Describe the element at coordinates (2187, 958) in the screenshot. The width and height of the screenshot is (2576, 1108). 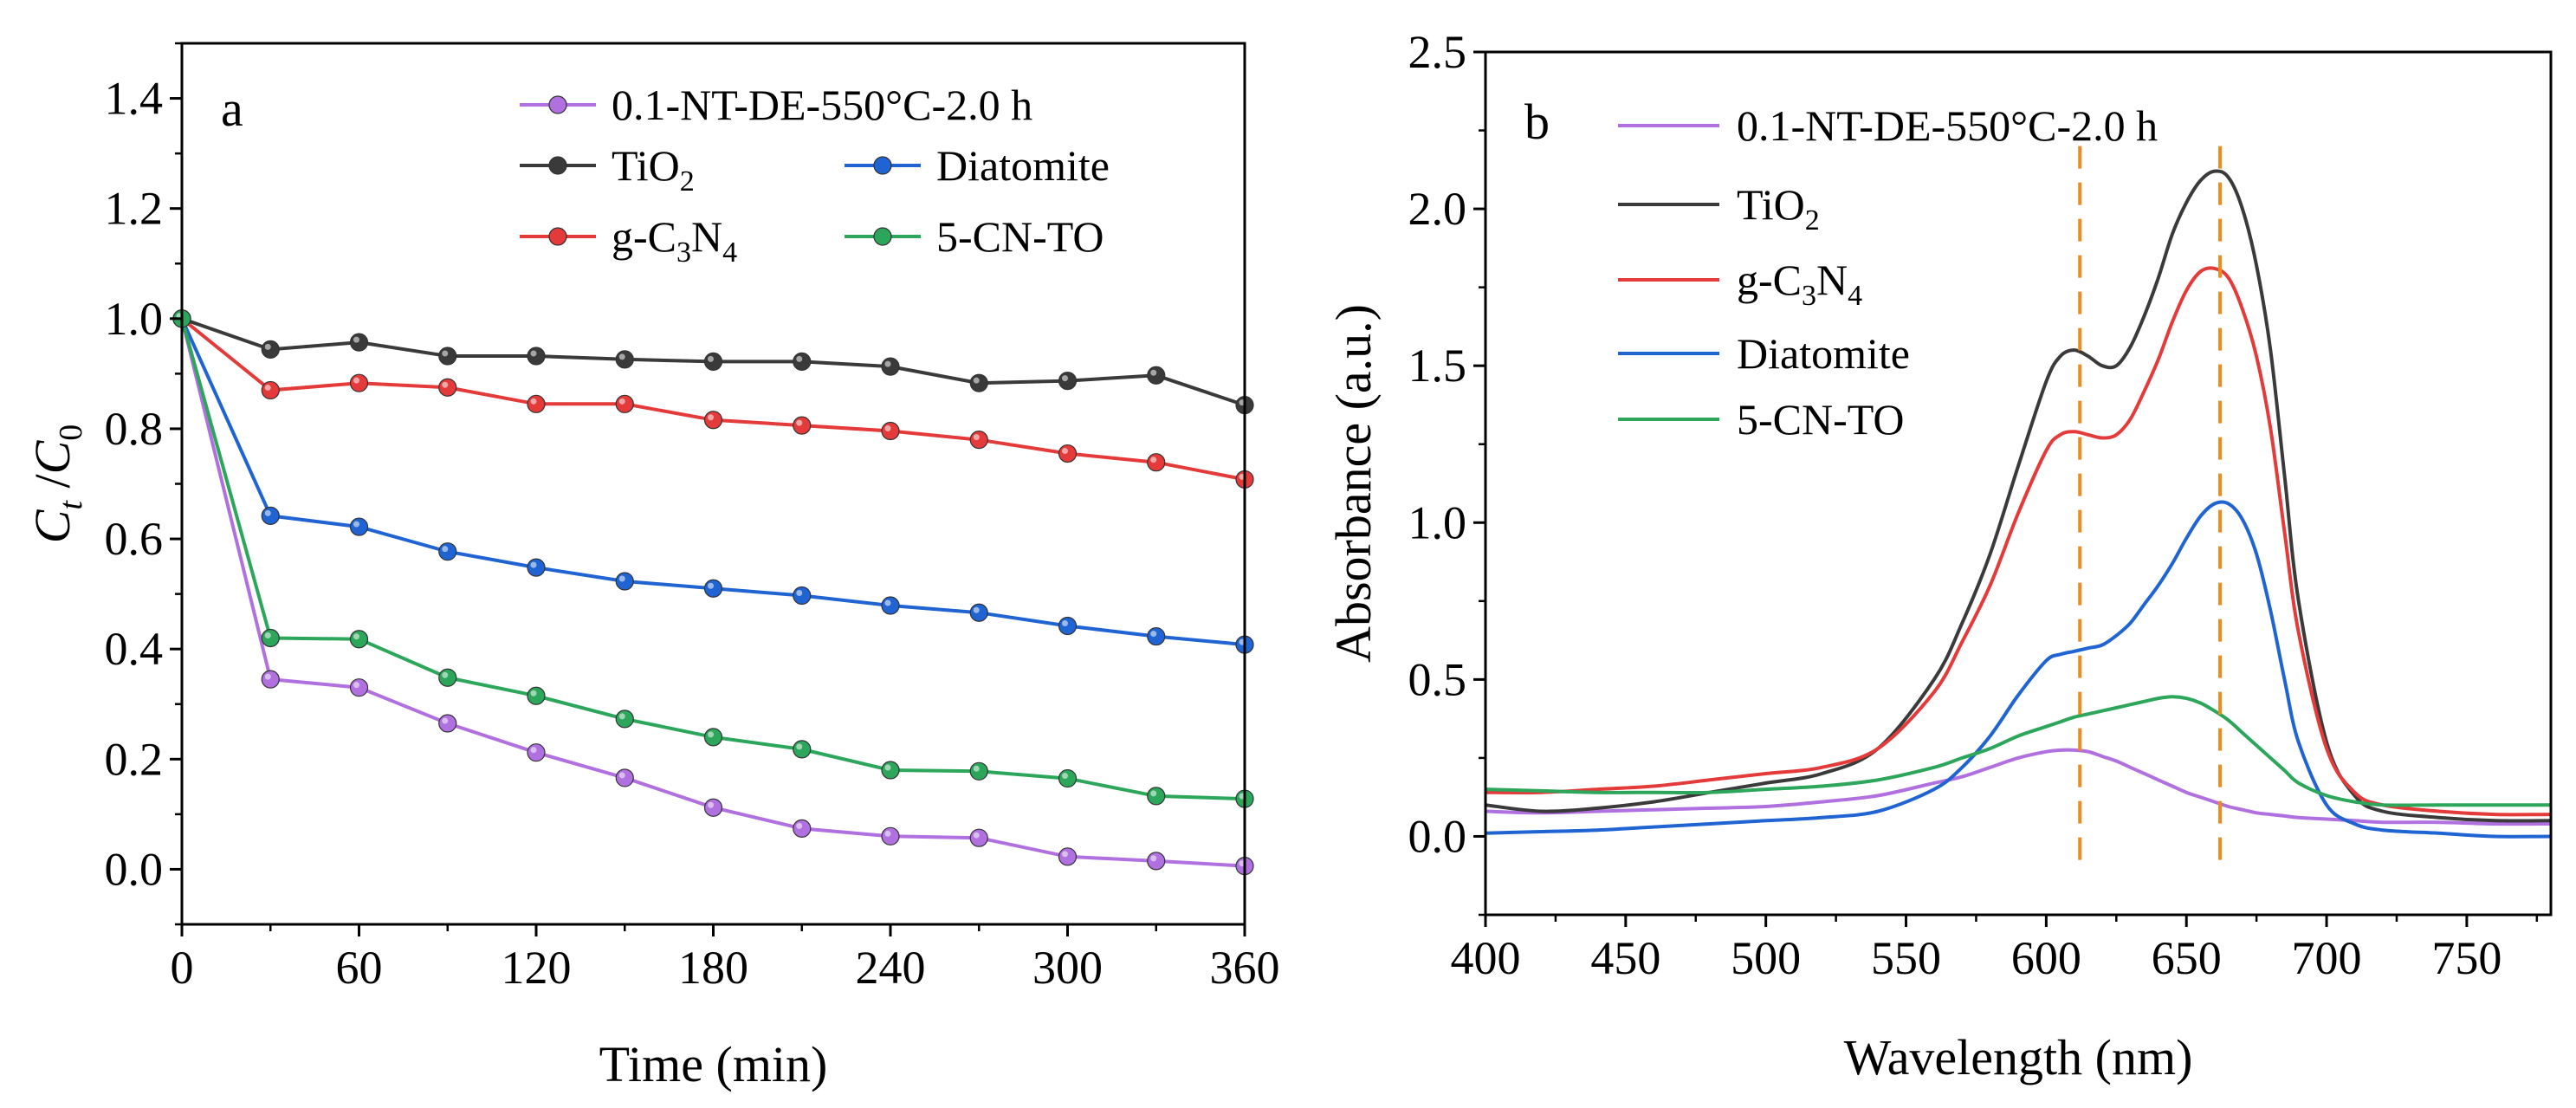
I see `x-tick-label: 650` at that location.